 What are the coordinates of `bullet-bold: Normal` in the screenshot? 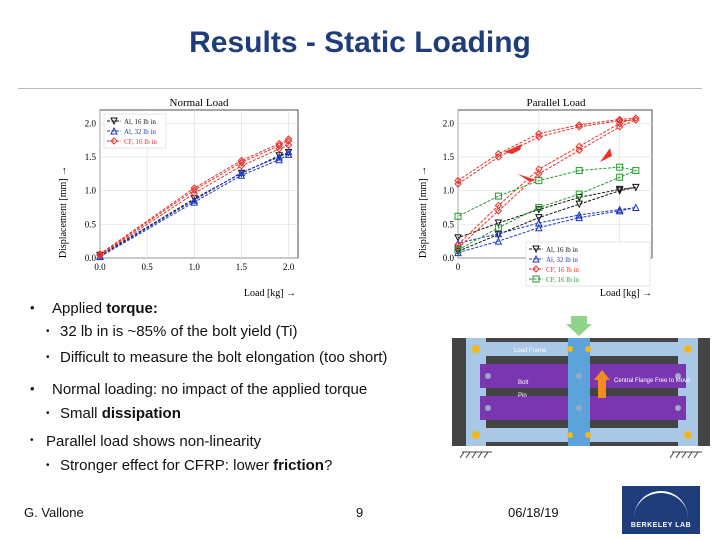 It's located at (76, 389).